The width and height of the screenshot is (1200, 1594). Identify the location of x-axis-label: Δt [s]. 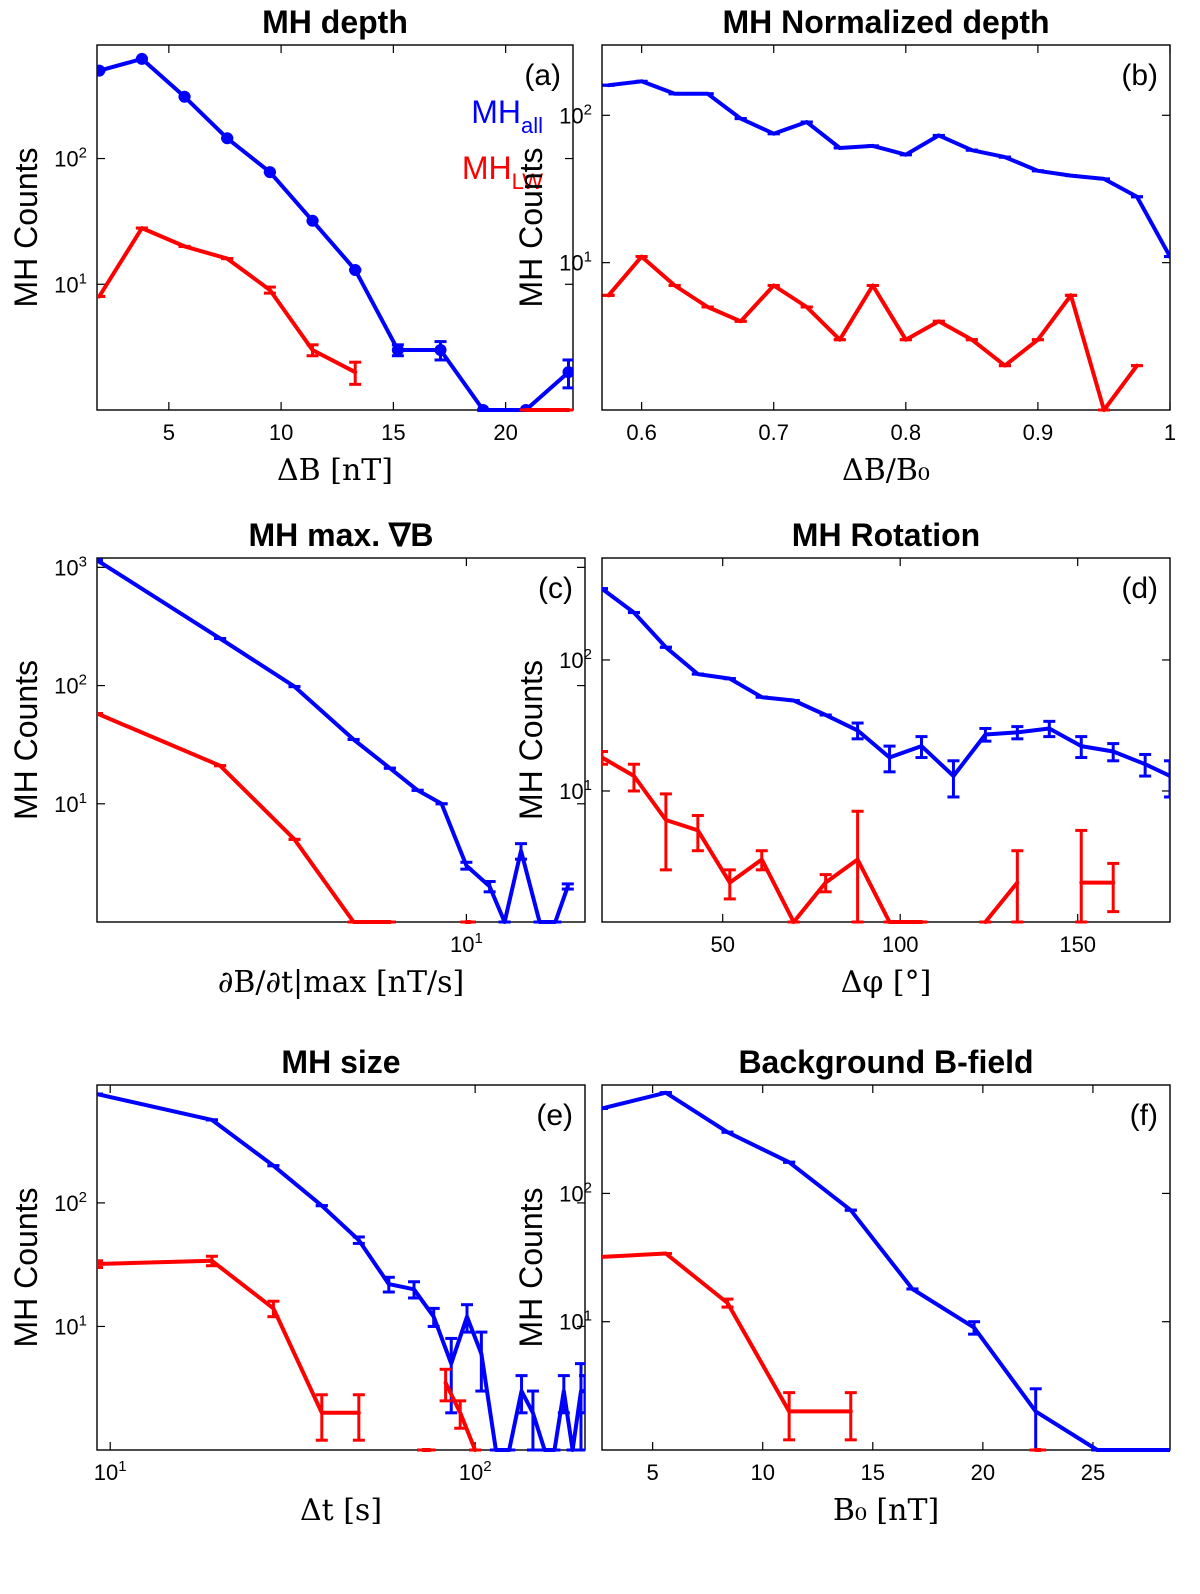
(341, 1510).